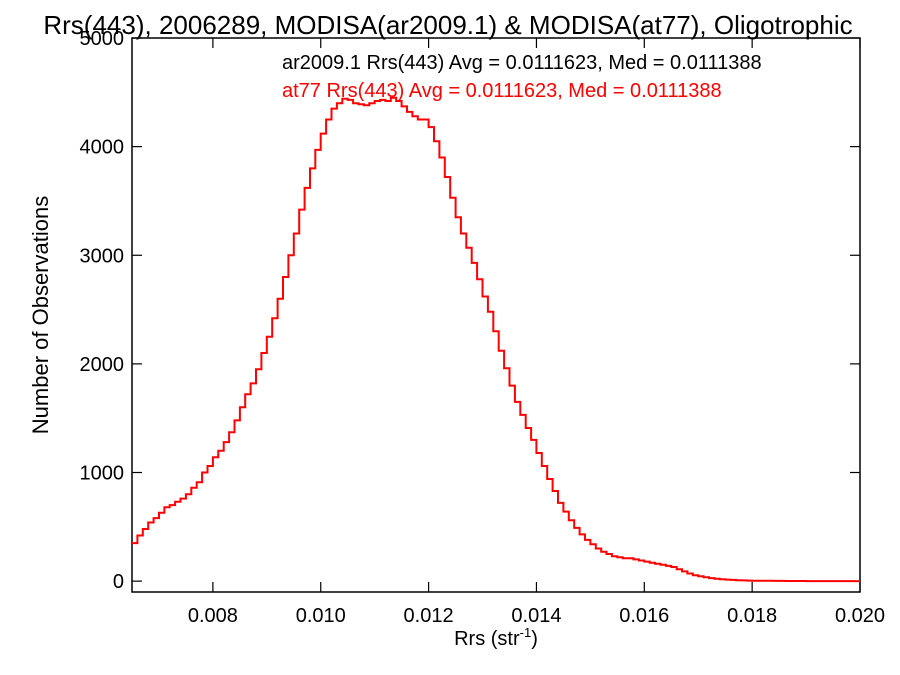  Describe the element at coordinates (118, 582) in the screenshot. I see `y-tick-label: 0` at that location.